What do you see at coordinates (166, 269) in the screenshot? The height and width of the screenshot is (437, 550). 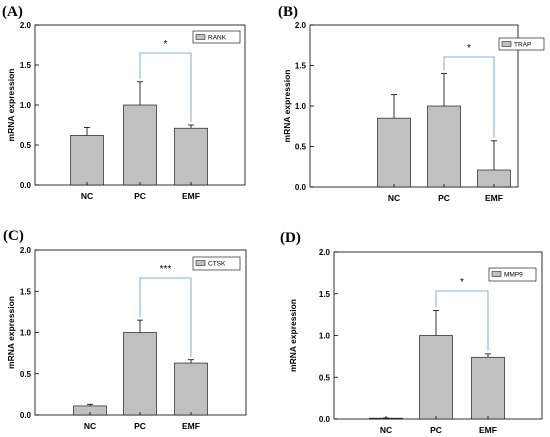 I see `significance-marker: ***` at bounding box center [166, 269].